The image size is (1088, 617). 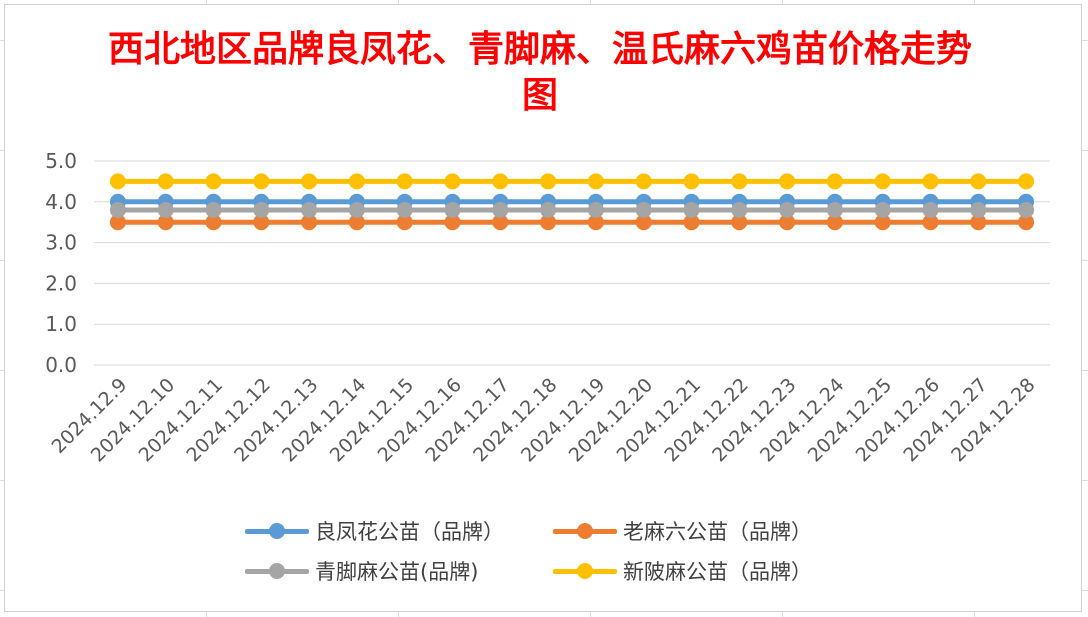 I want to click on chart-title: 西北地区品牌良凤花、青脚麻、温氏麻六鸡苗价格走势图, so click(x=539, y=72).